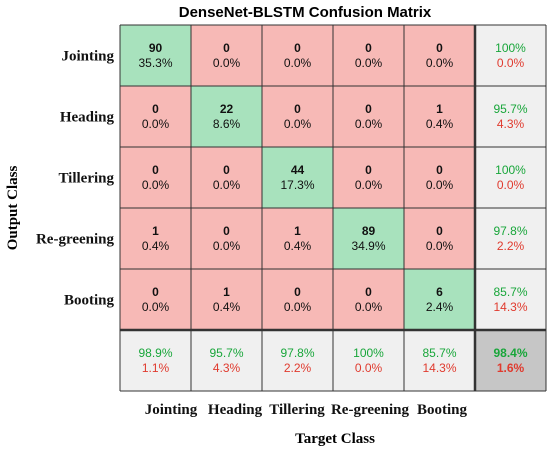  I want to click on column-label: Heading, so click(235, 410).